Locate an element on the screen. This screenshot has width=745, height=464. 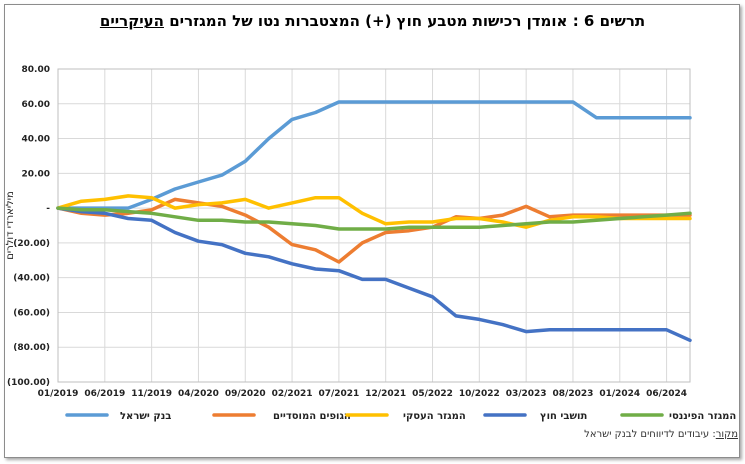
source-label: מקור is located at coordinates (726, 434).